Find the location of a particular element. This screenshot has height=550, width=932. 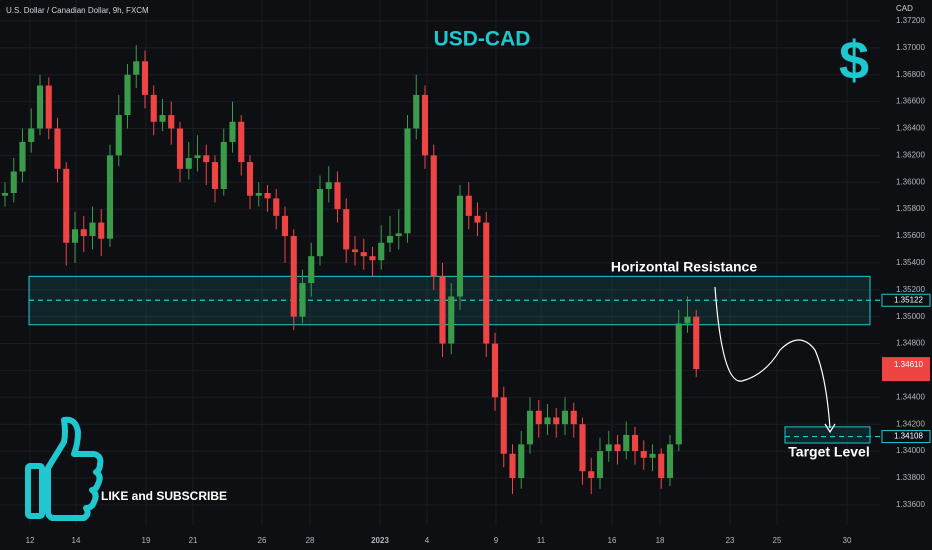

y-tick-label: 1.33800 is located at coordinates (910, 477).